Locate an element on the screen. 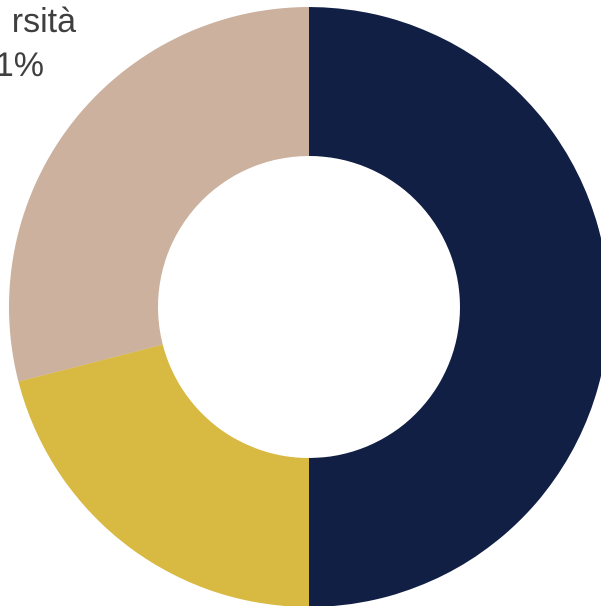 The image size is (601, 606). slice-label-name: rsità is located at coordinates (43, 21).